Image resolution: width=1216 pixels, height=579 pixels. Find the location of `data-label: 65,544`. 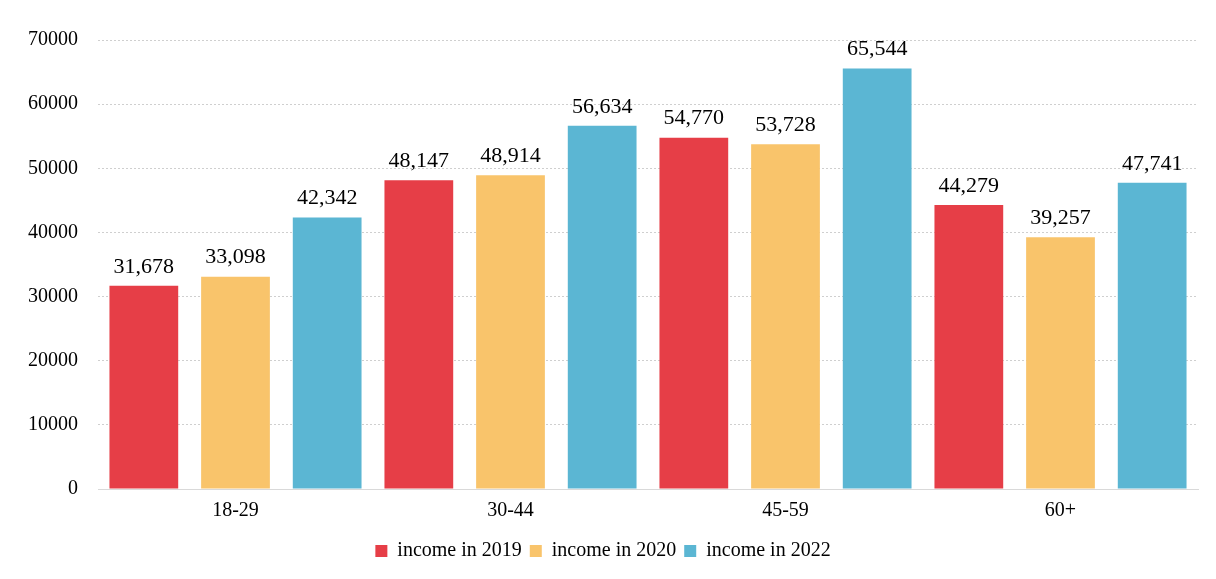

data-label: 65,544 is located at coordinates (877, 48).